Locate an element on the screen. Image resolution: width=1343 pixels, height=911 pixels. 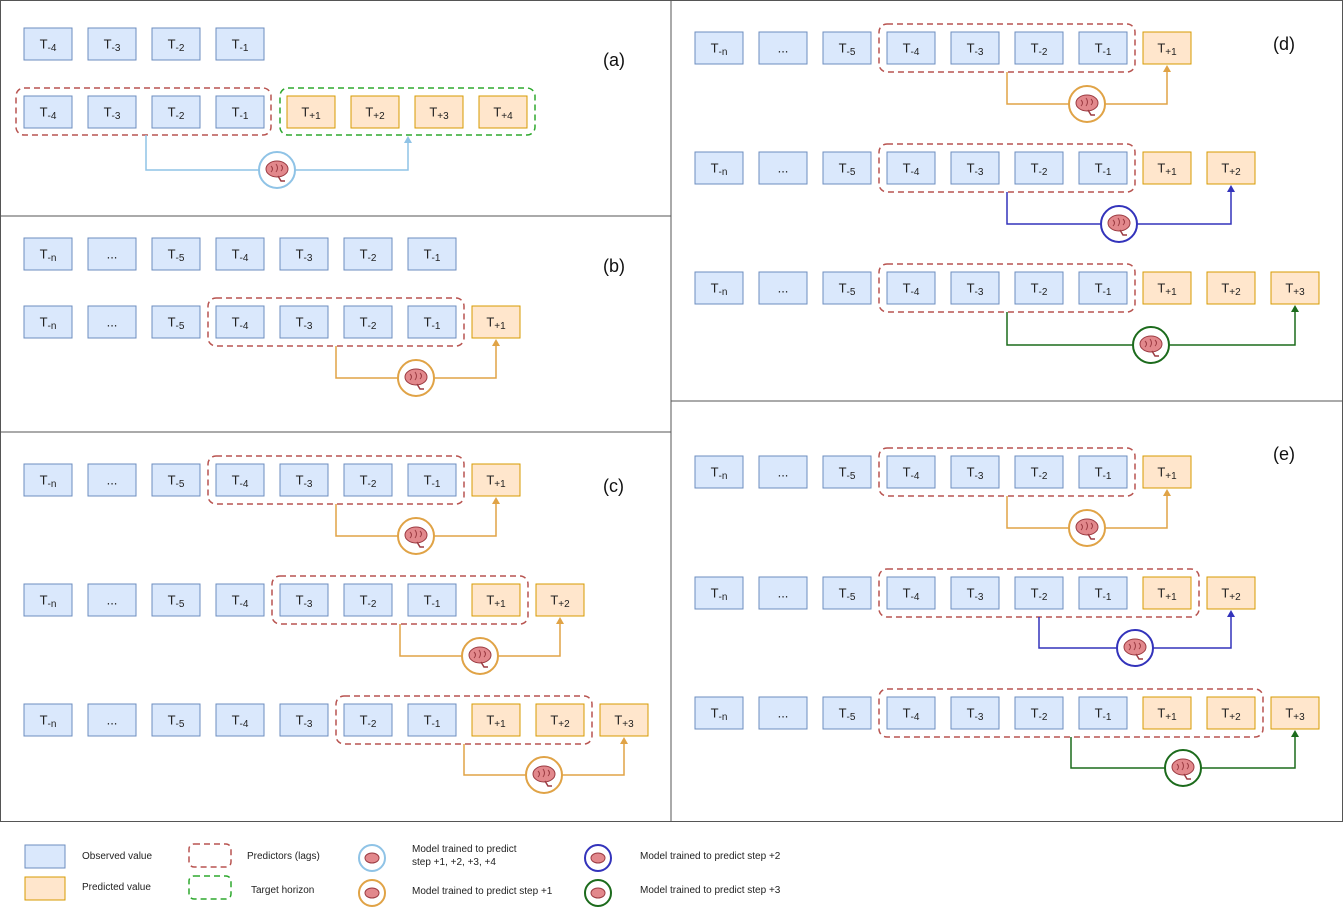
panel-c-row1-cell-7: T-1 is located at coordinates (432, 480).